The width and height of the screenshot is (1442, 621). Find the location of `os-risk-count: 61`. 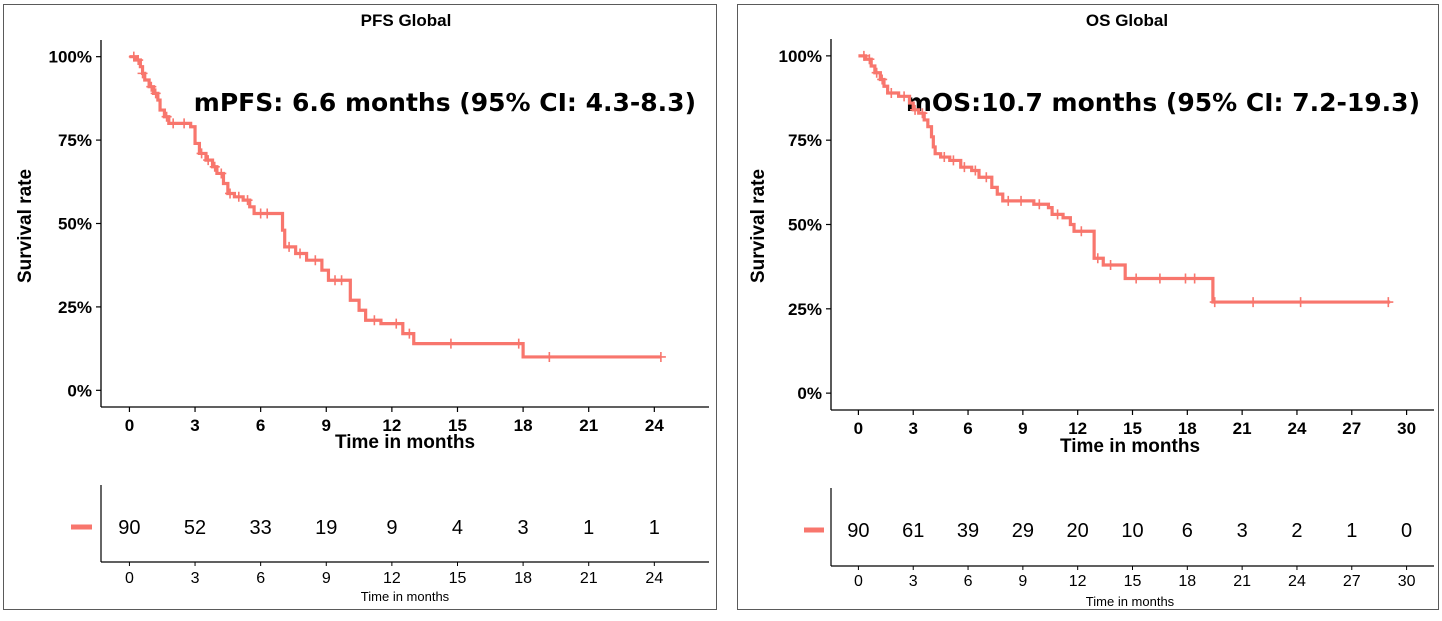

os-risk-count: 61 is located at coordinates (913, 531).